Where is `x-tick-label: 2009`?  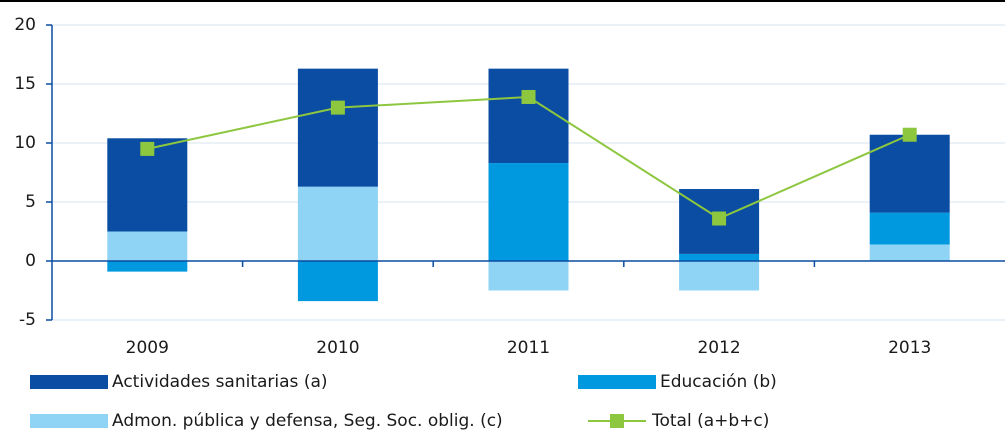
x-tick-label: 2009 is located at coordinates (147, 348).